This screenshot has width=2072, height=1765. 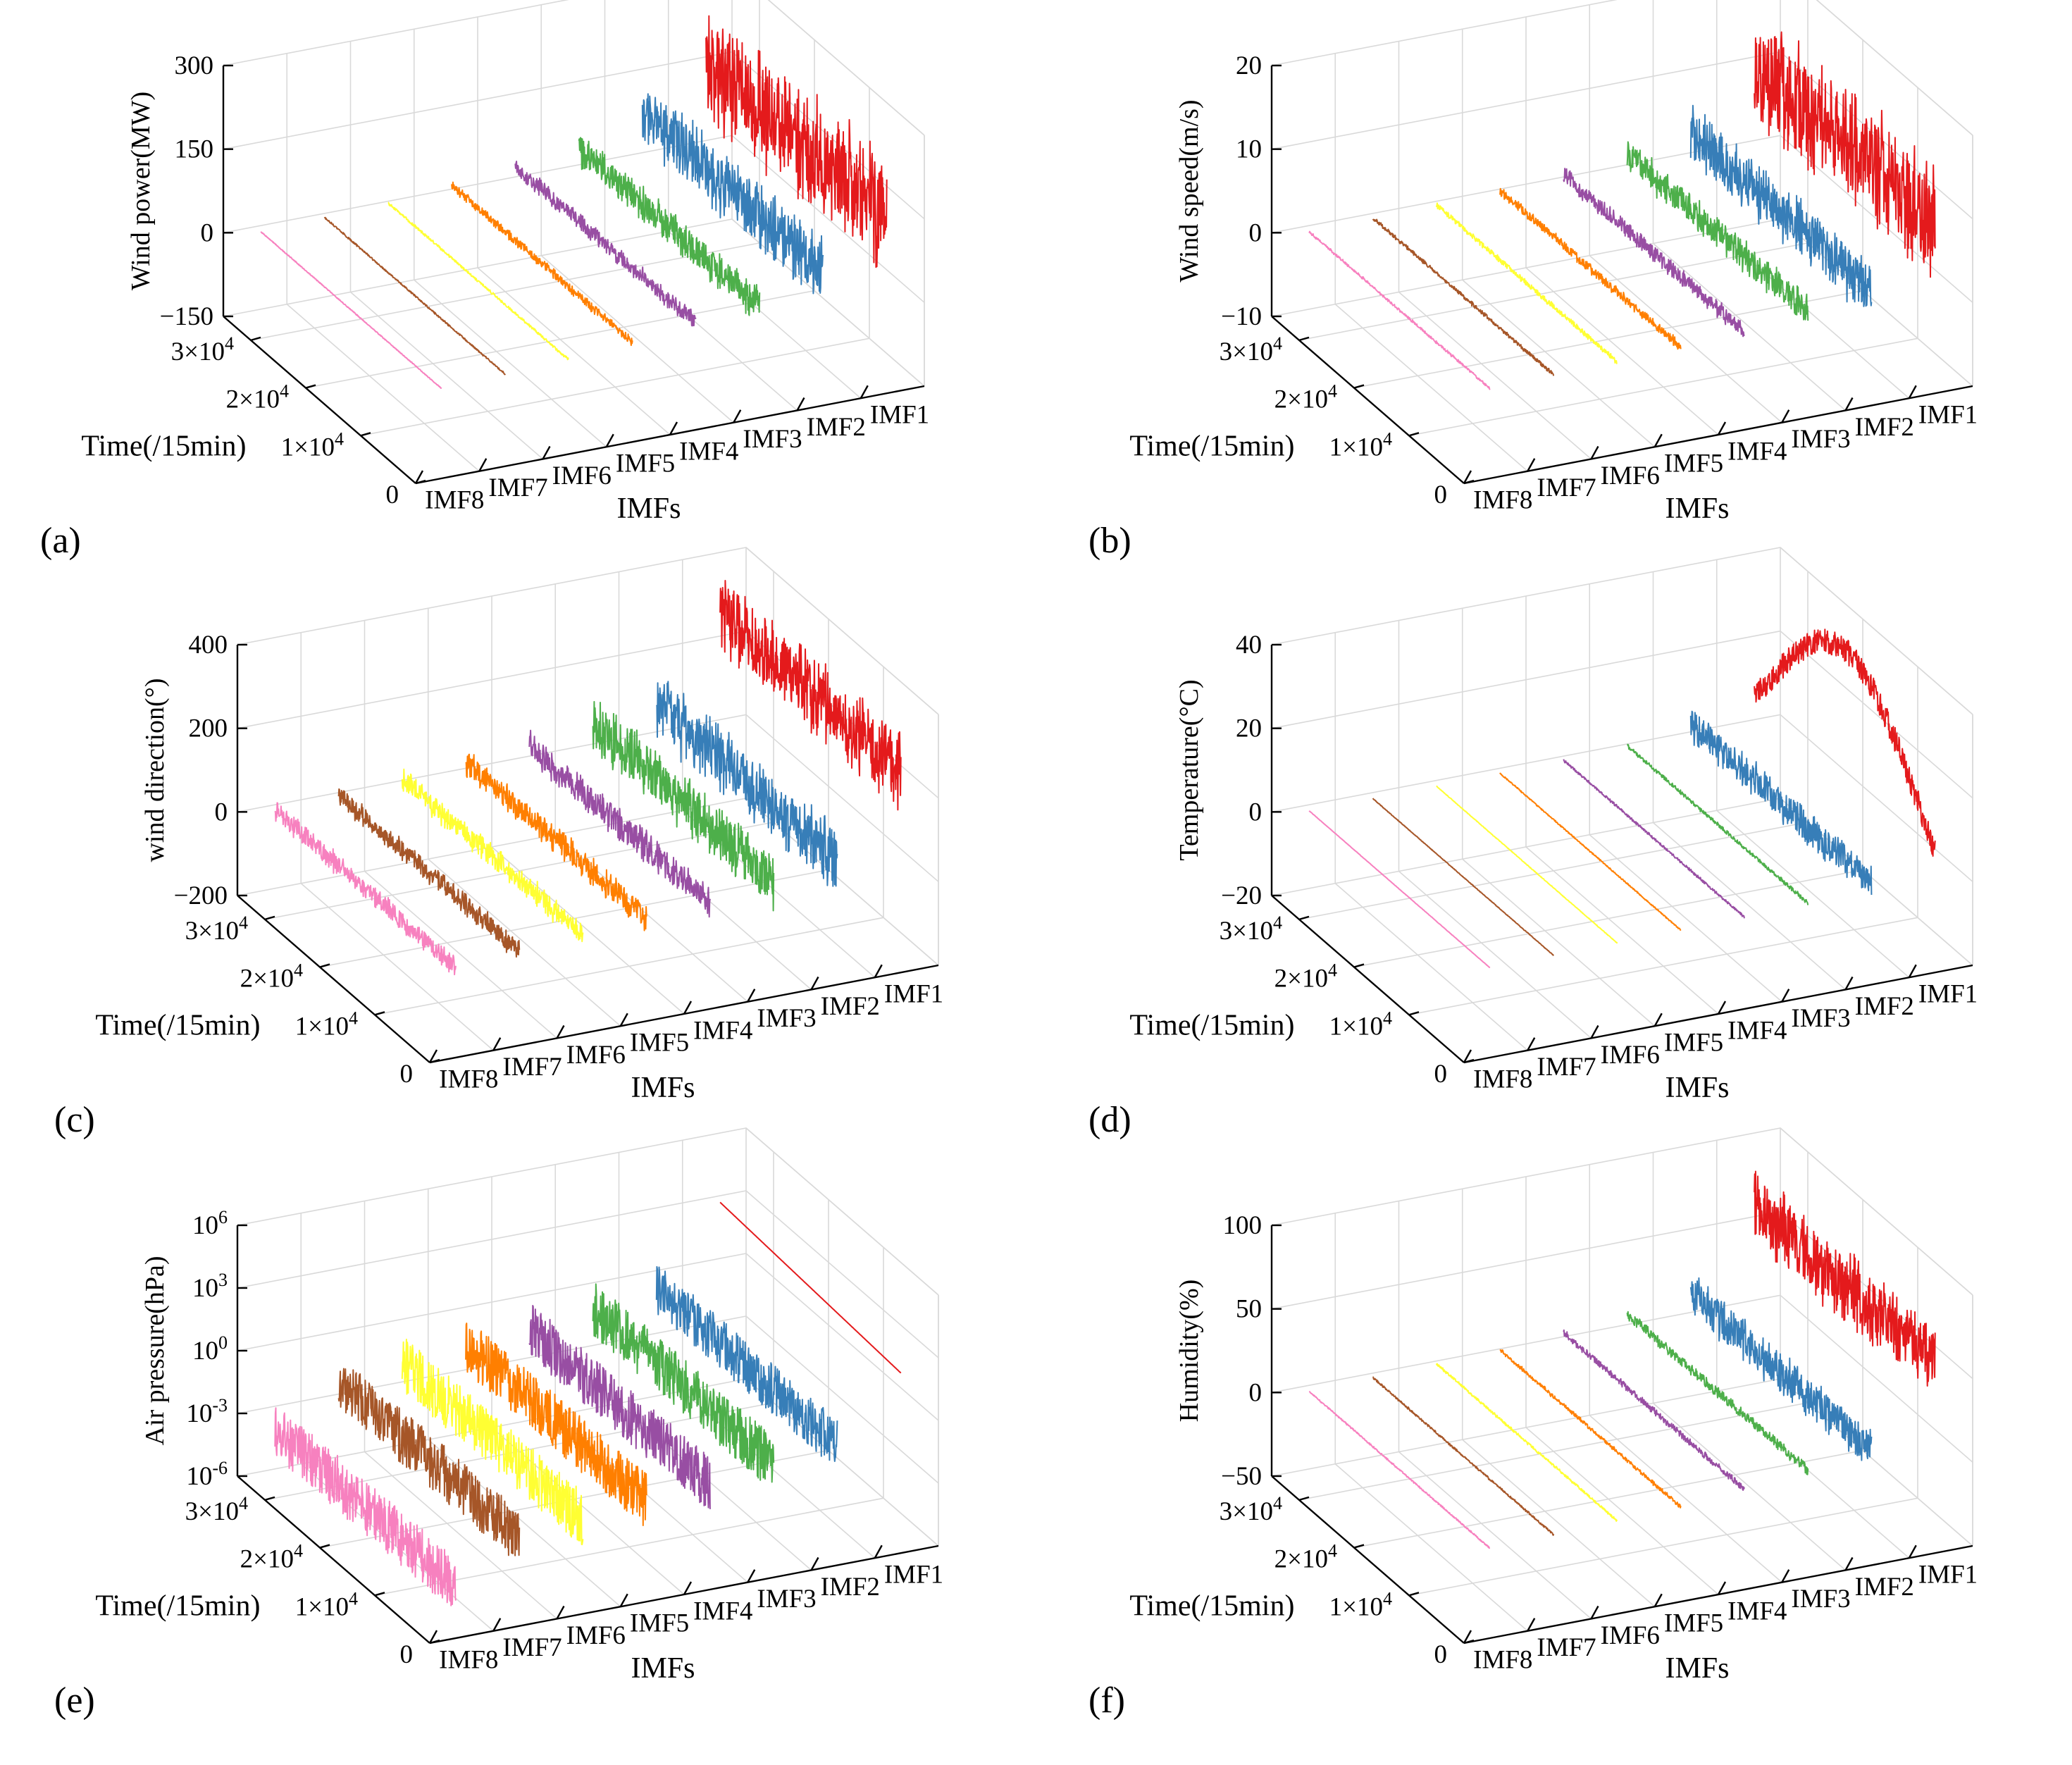 What do you see at coordinates (208, 728) in the screenshot?
I see `z-tick-label: 200` at bounding box center [208, 728].